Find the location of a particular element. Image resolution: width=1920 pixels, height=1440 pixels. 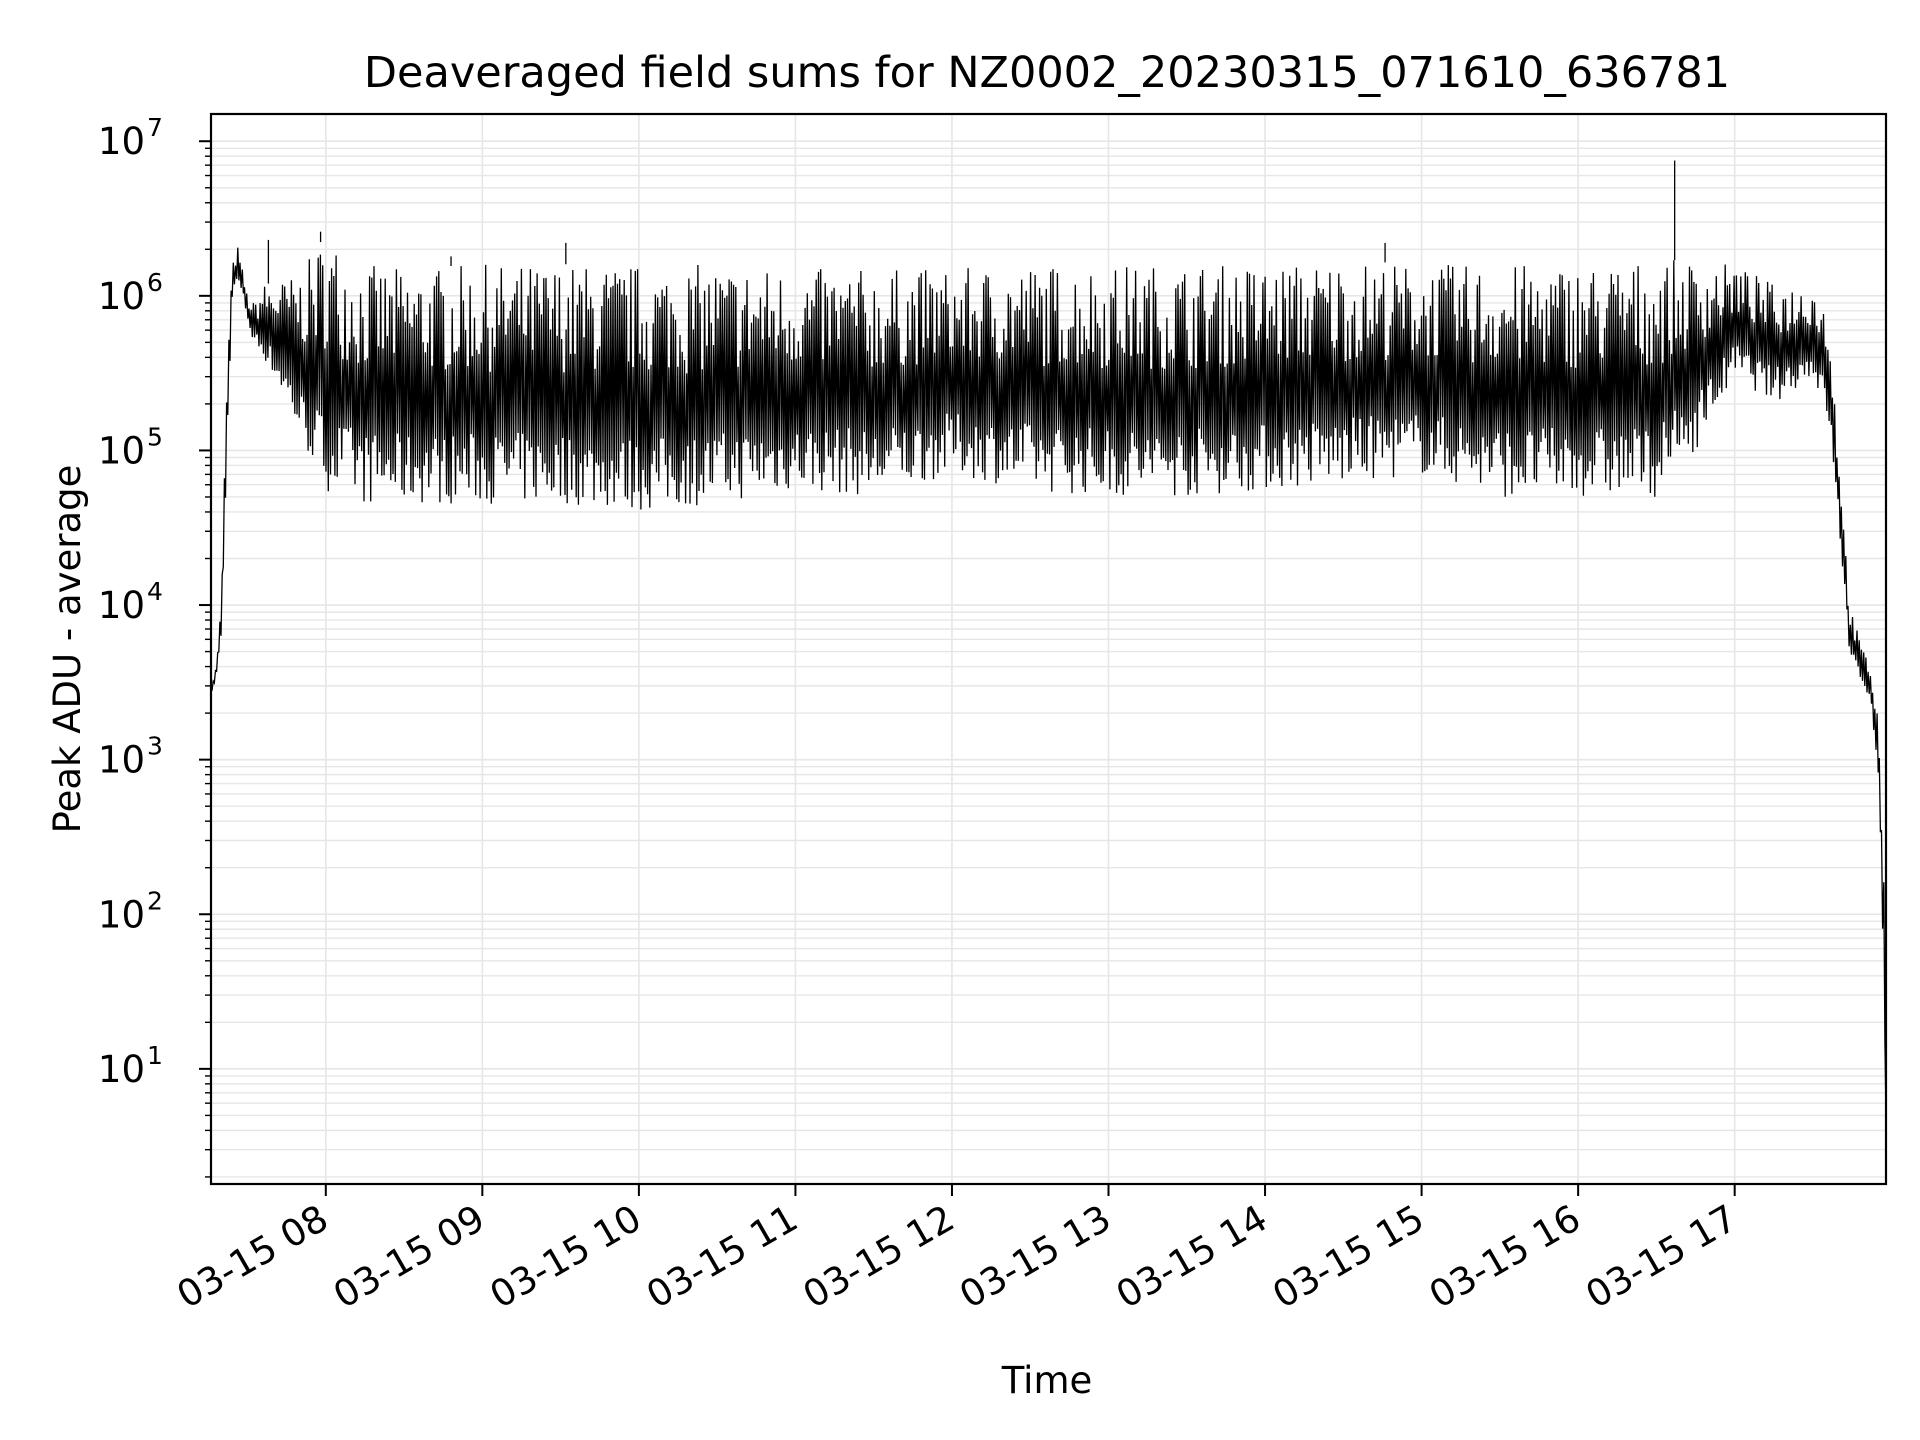

y-tick-exponent: 1 is located at coordinates (155, 1055).